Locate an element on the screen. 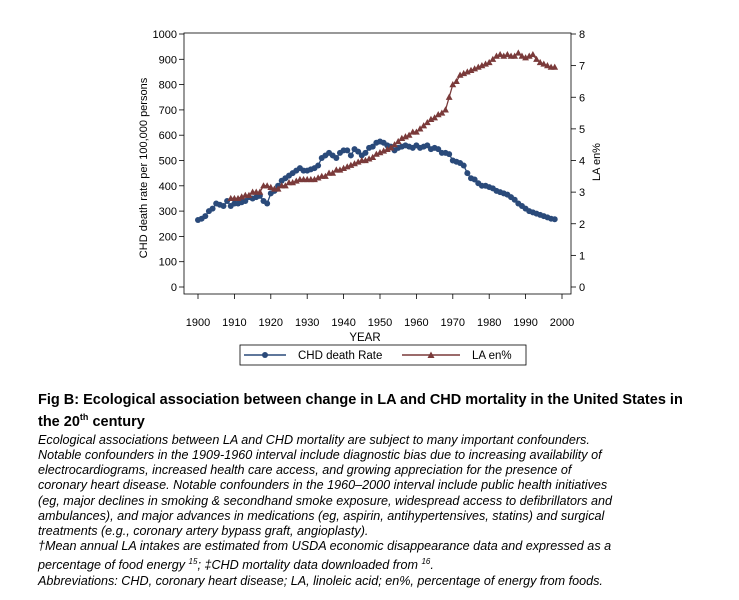 The image size is (739, 600). y-left-tick-label: 300 is located at coordinates (168, 212).